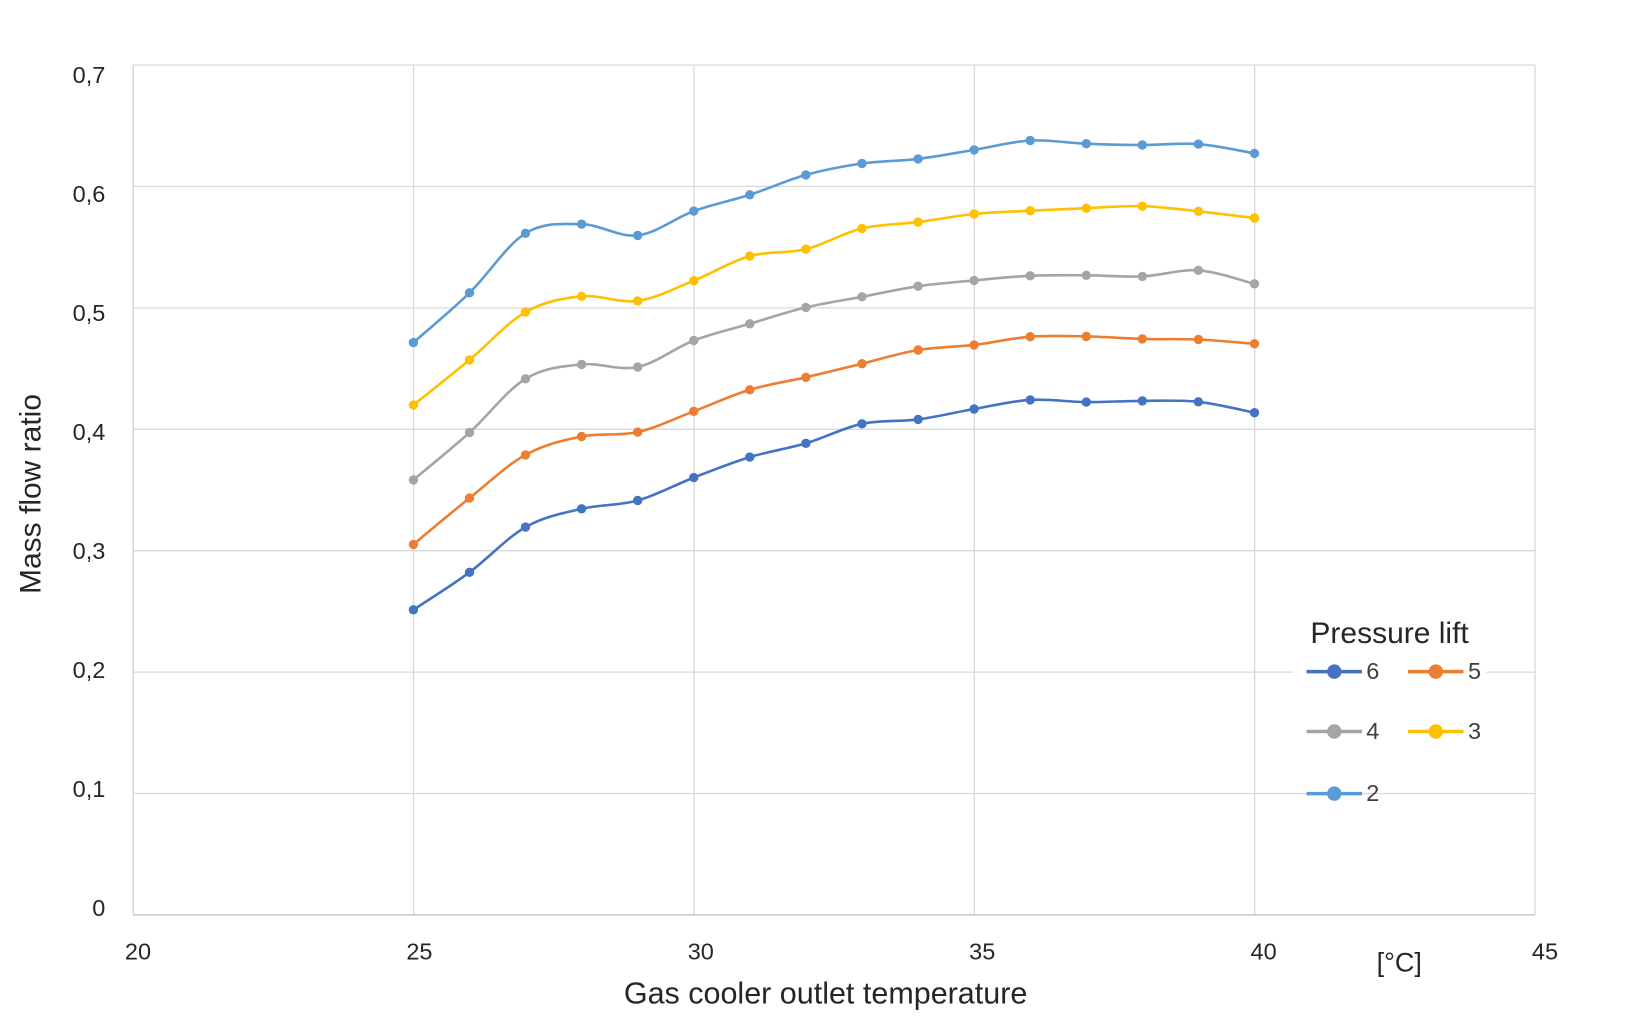  Describe the element at coordinates (89, 789) in the screenshot. I see `svg-text: 0,1` at that location.